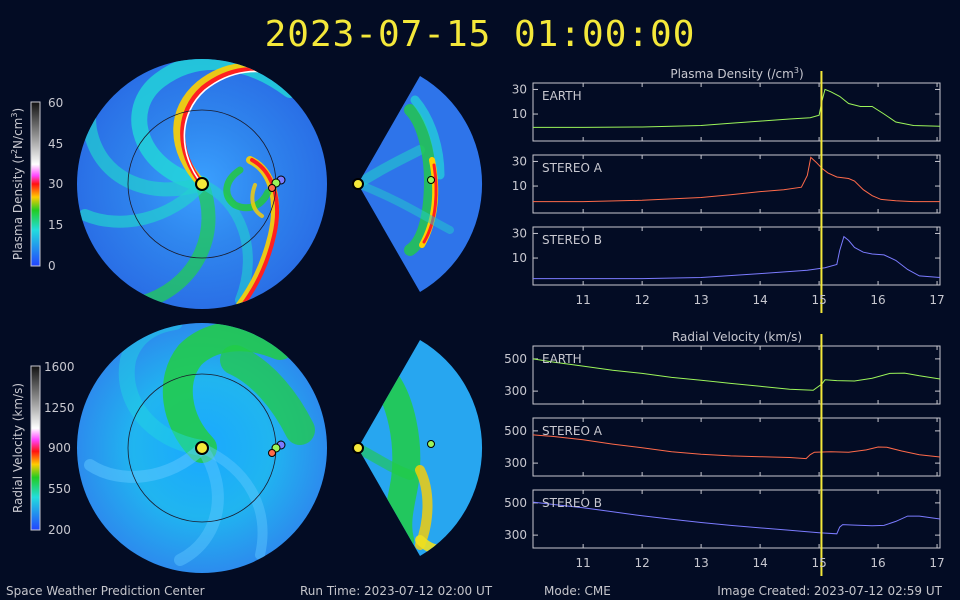 Image resolution: width=960 pixels, height=600 pixels. I want to click on velocity-tick: 1600, so click(59, 367).